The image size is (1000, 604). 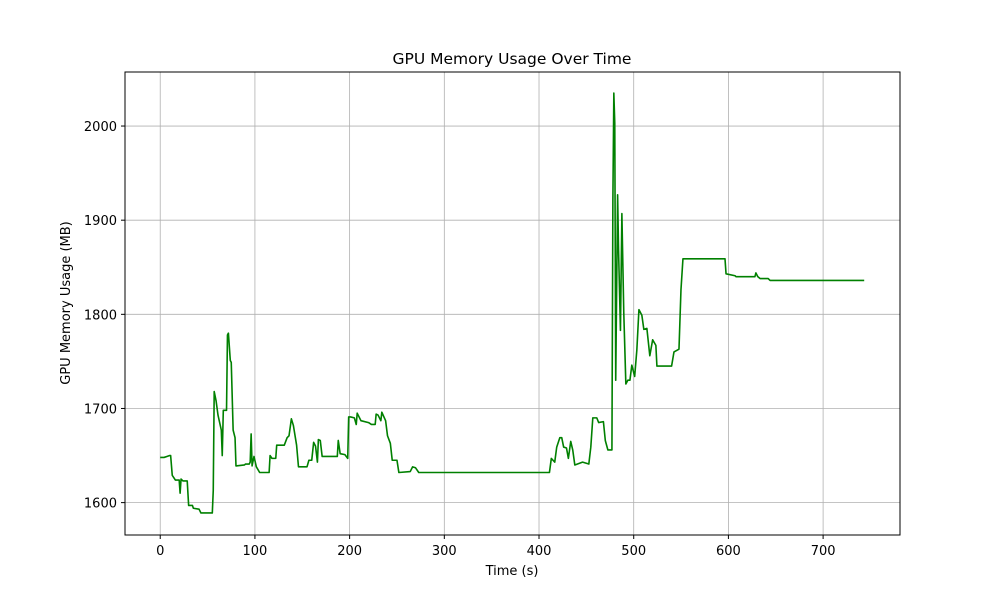 I want to click on y-tick-label: 1600, so click(x=100, y=504).